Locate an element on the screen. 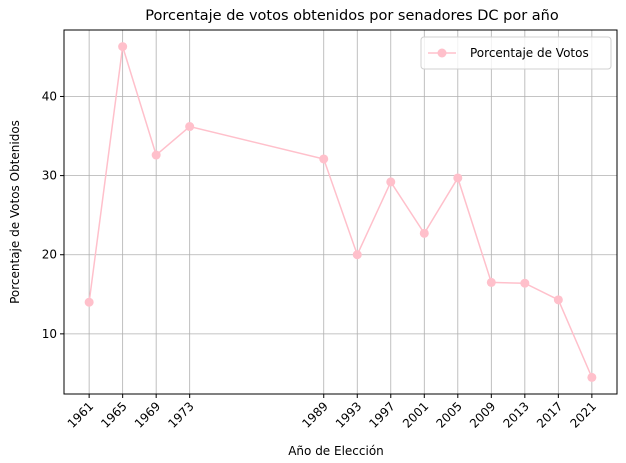  x-tick-label: 1993 is located at coordinates (348, 414).